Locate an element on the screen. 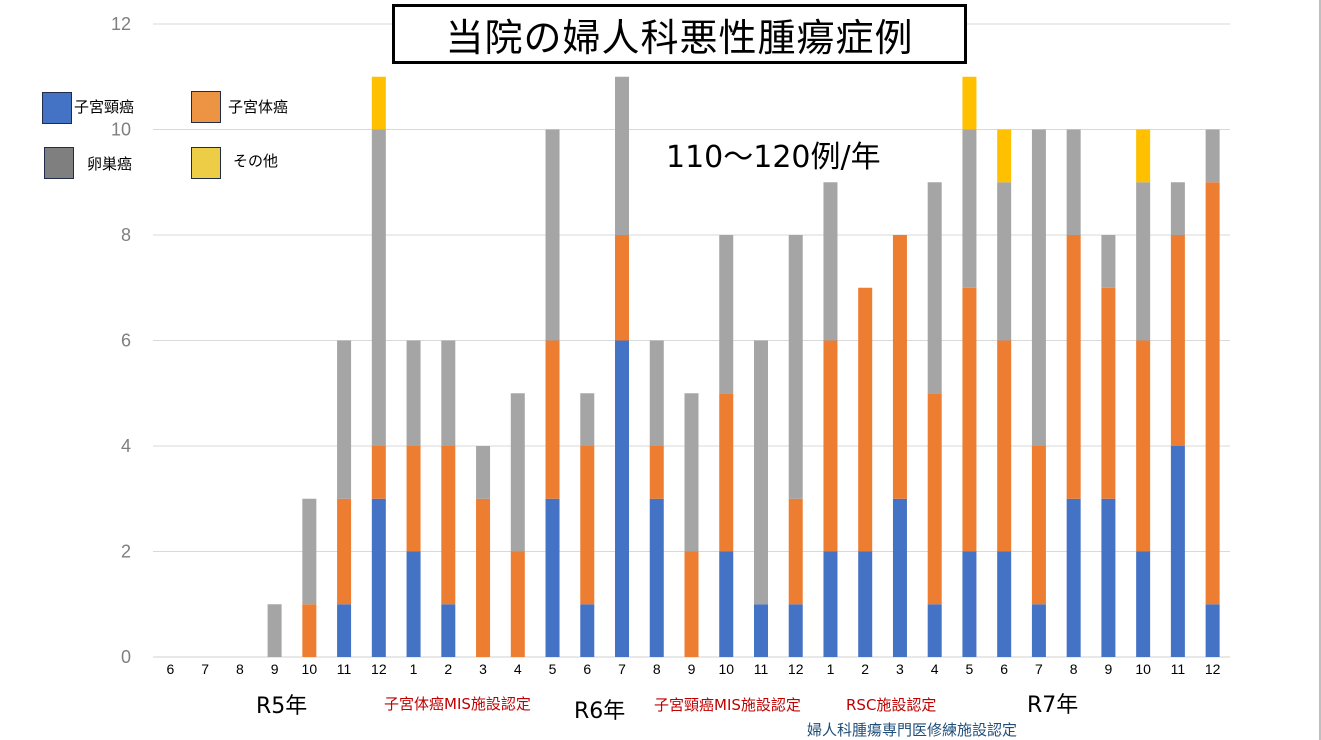 The width and height of the screenshot is (1321, 740). note-endometrial-mis: 子宮体癌MIS施設認定 is located at coordinates (457, 704).